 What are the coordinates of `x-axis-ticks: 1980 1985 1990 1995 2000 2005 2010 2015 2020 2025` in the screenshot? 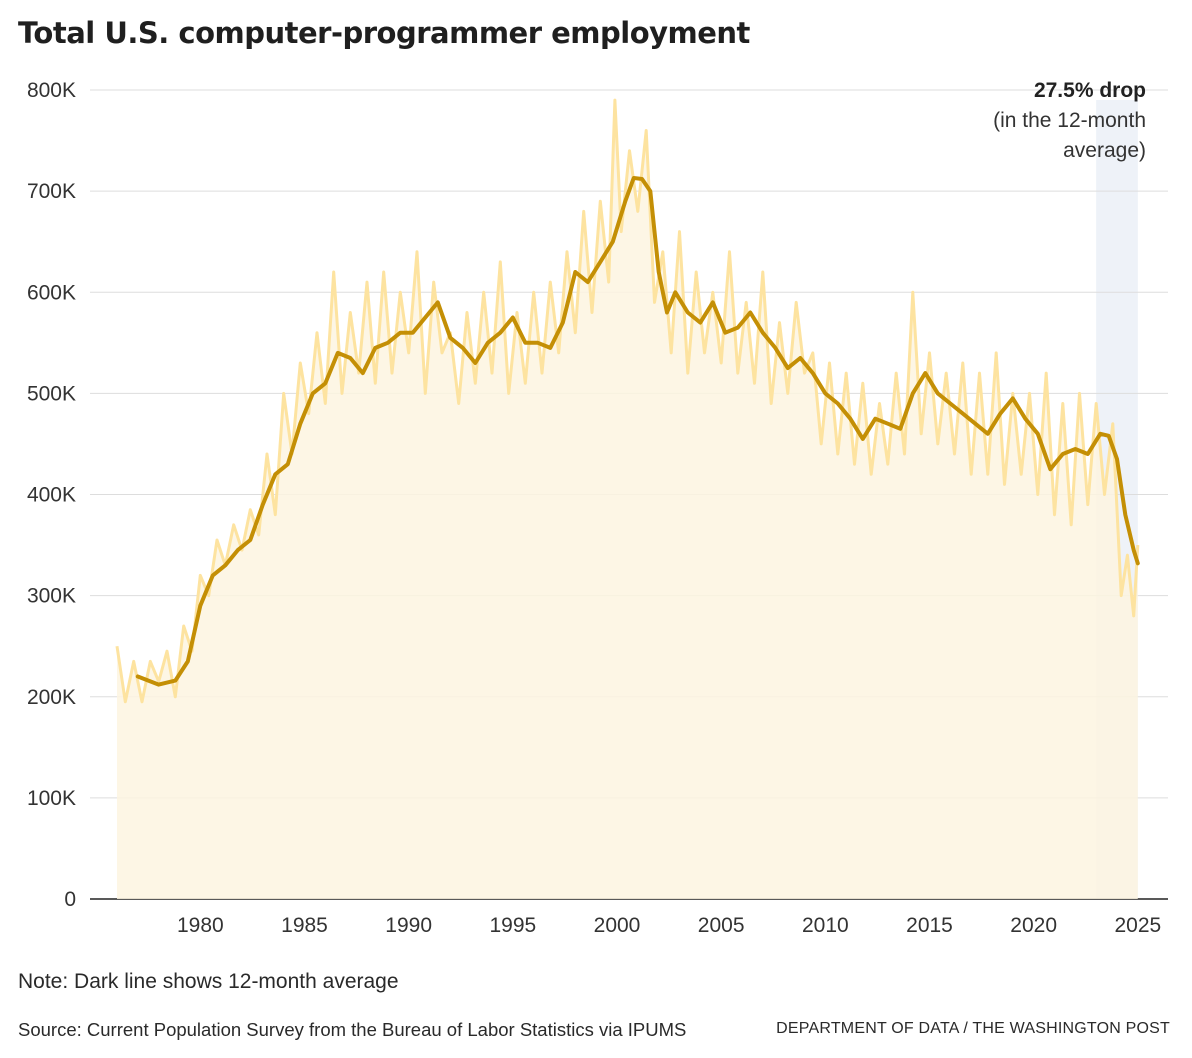 It's located at (669, 925).